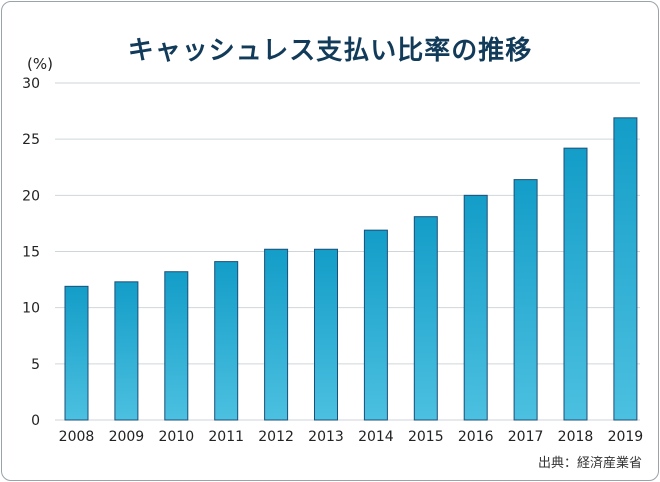  I want to click on bar-2016, so click(475, 307).